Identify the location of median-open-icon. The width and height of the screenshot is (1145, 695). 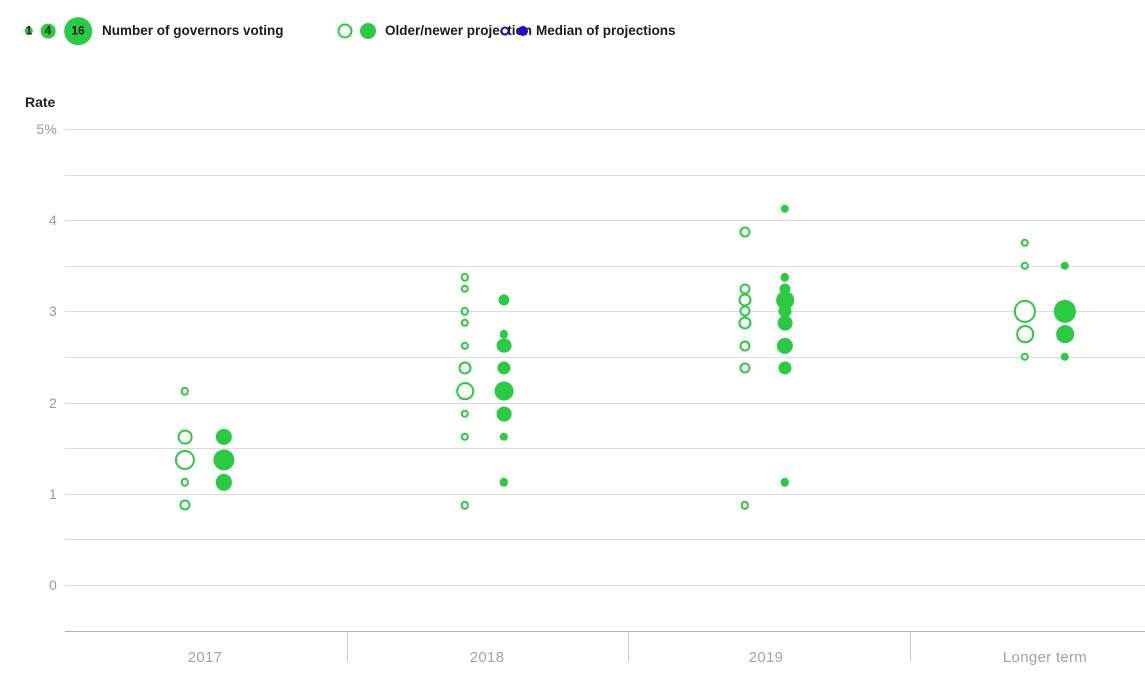
(505, 31).